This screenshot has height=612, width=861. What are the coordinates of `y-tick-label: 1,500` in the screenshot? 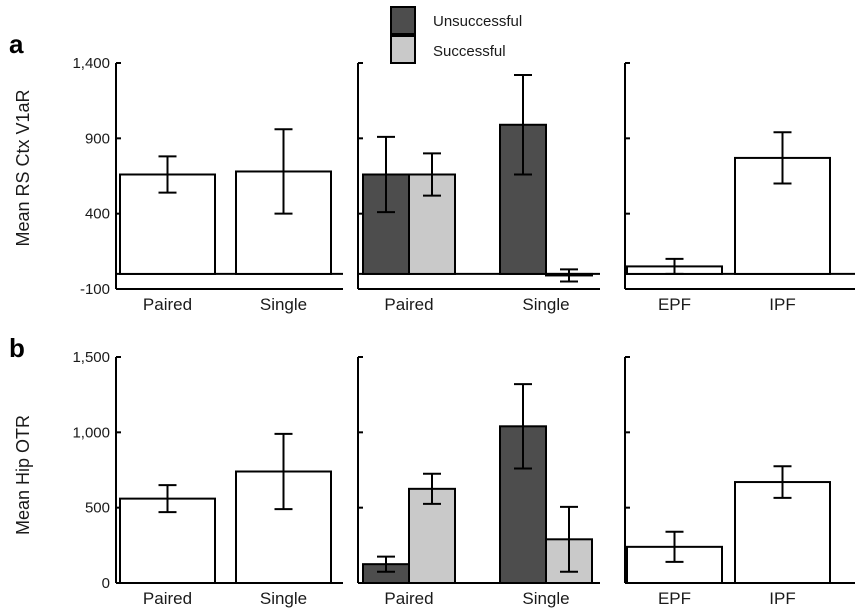 It's located at (91, 357).